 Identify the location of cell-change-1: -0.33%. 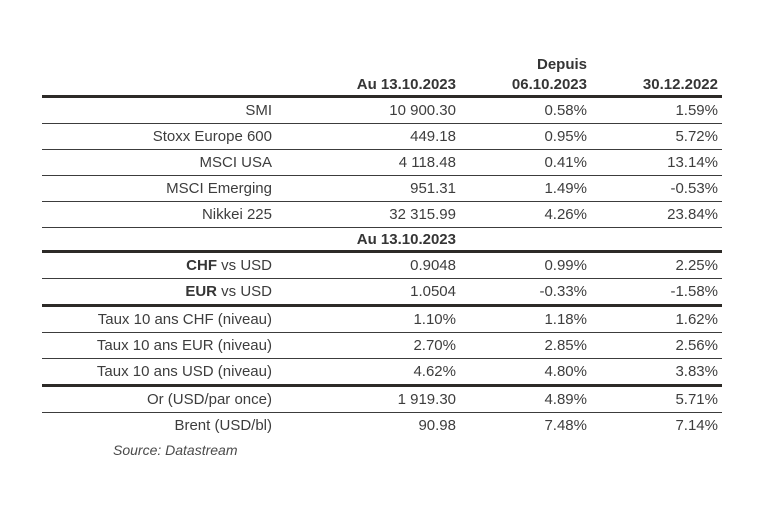
(523, 292).